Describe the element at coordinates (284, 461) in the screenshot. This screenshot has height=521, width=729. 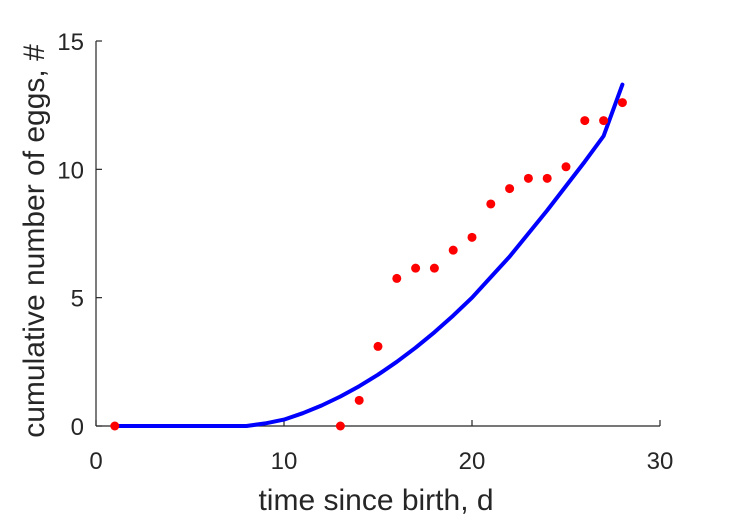
I see `x-tick-label: 10` at that location.